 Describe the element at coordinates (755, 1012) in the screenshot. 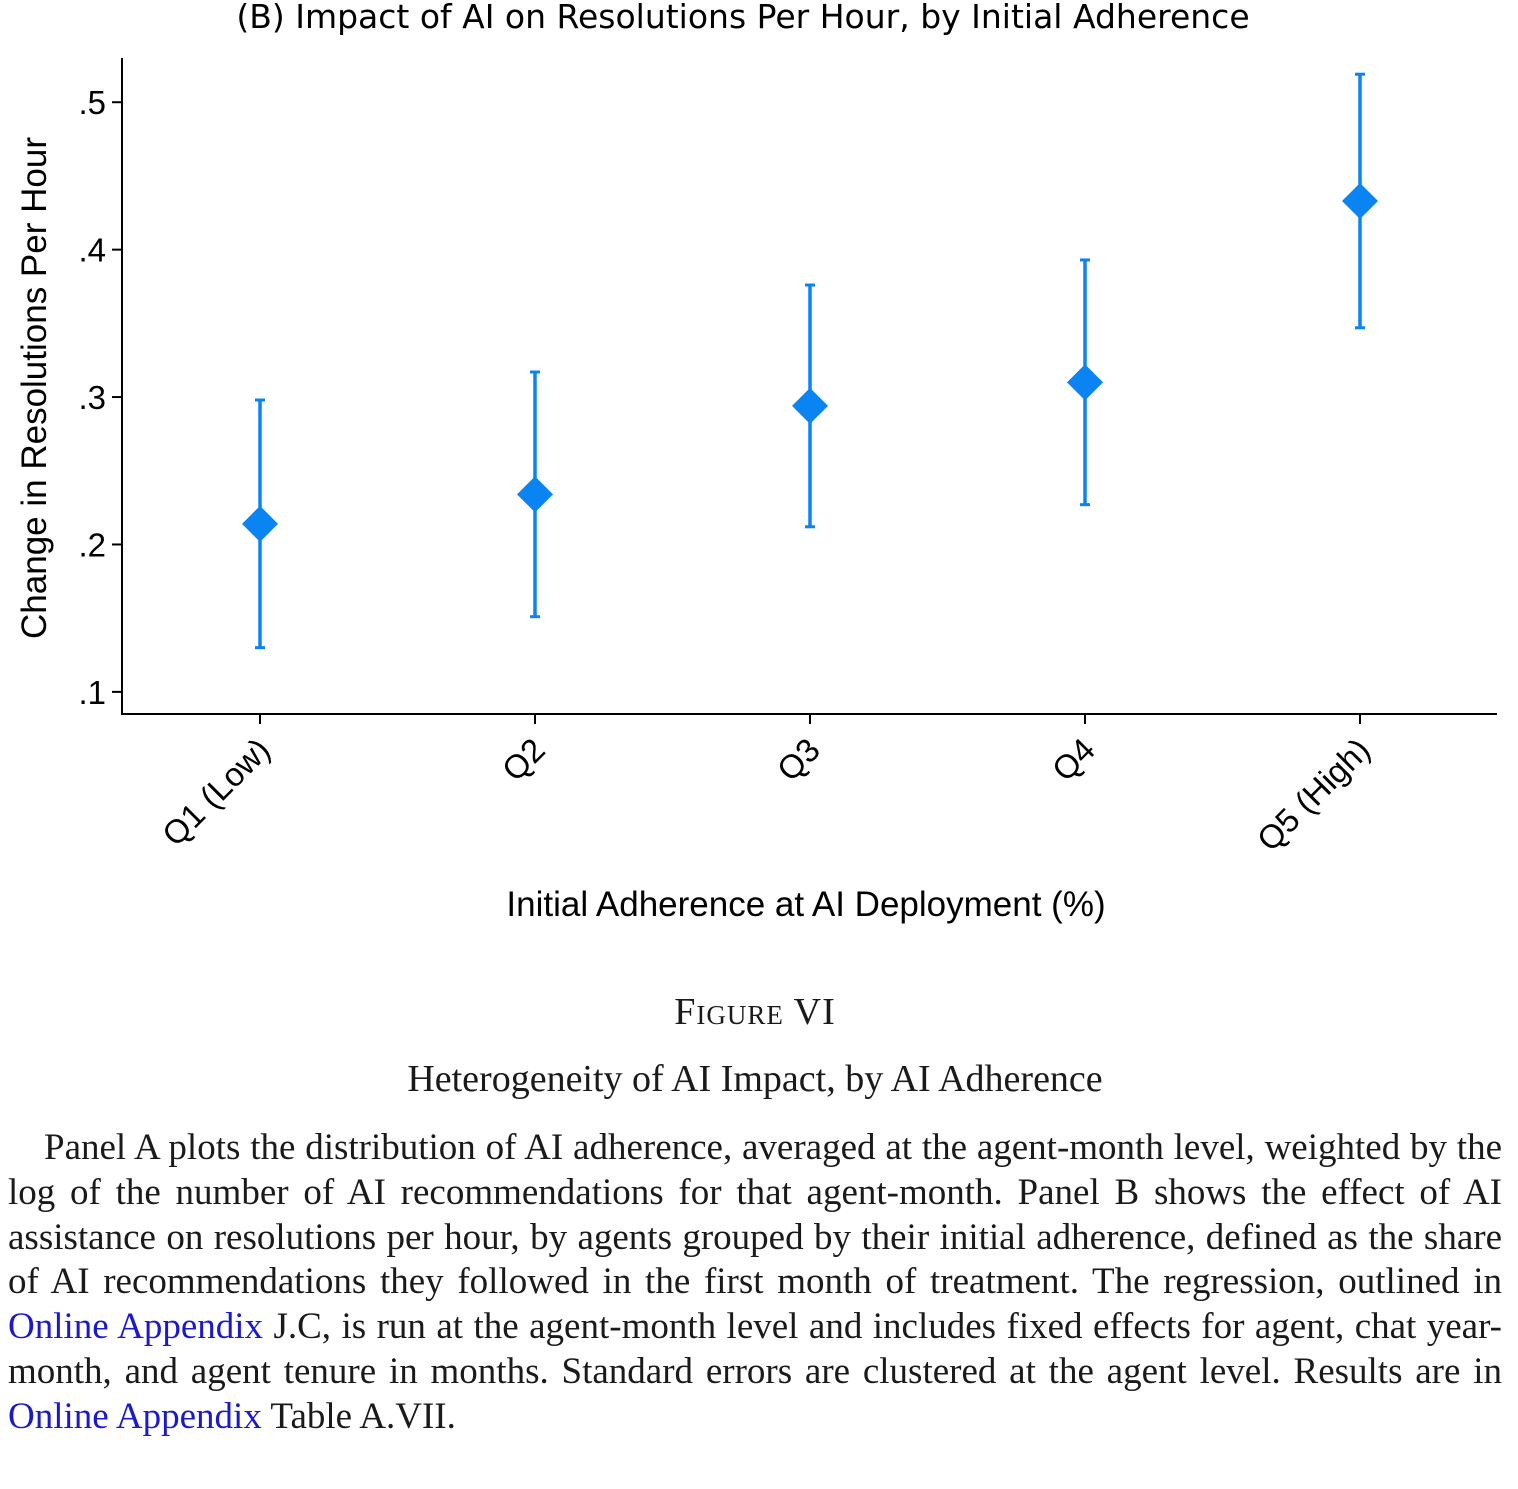

I see `figure-number: Figure VI` at that location.